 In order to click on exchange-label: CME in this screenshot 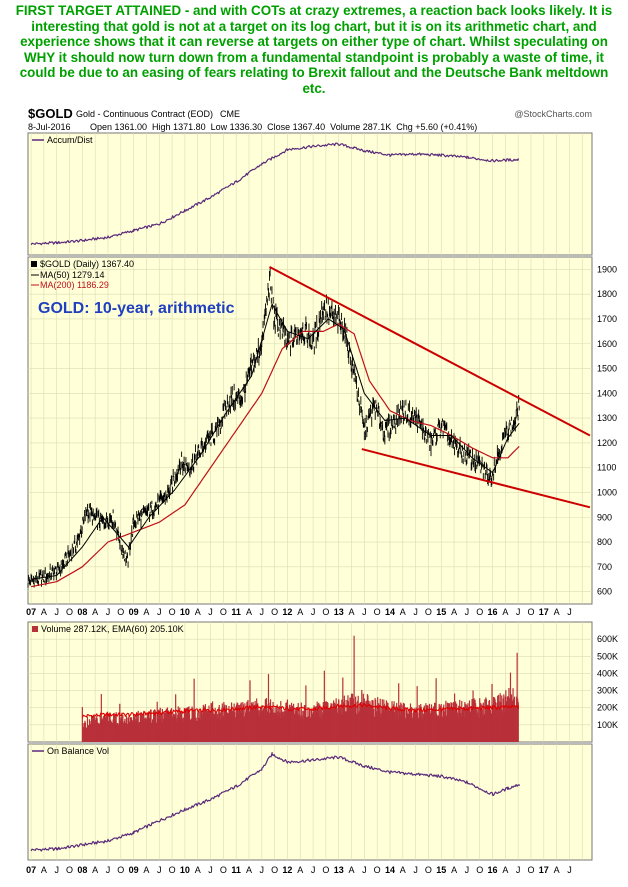, I will do `click(230, 114)`.